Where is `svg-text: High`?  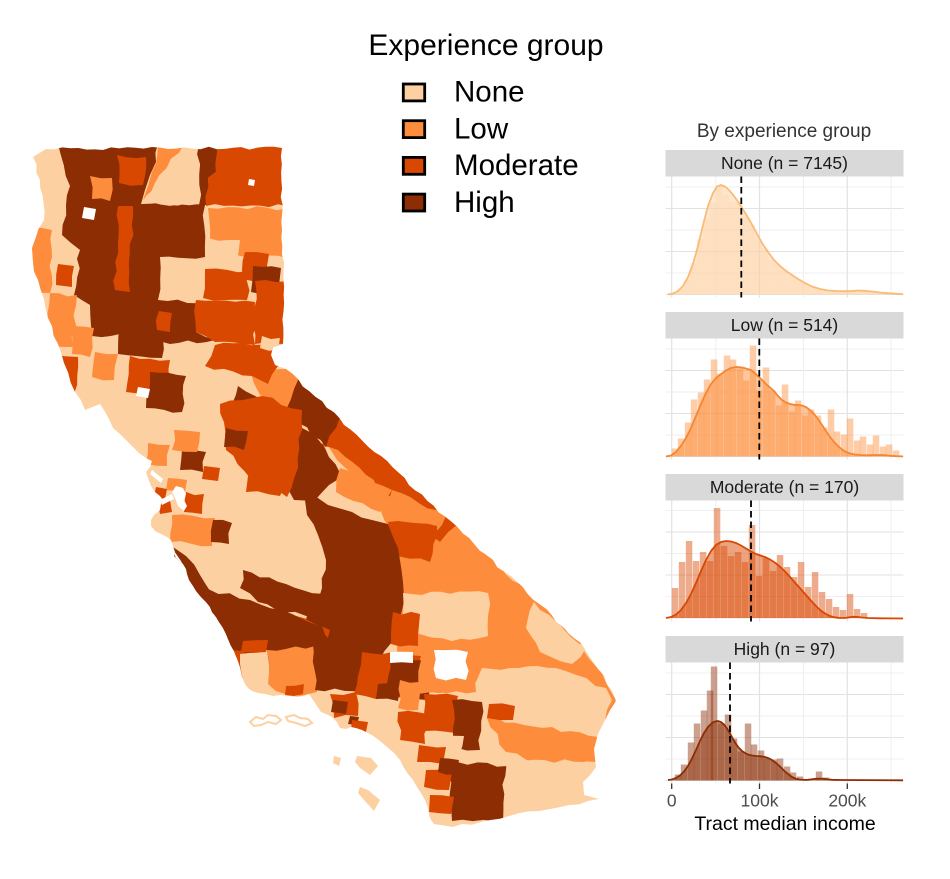 svg-text: High is located at coordinates (484, 202).